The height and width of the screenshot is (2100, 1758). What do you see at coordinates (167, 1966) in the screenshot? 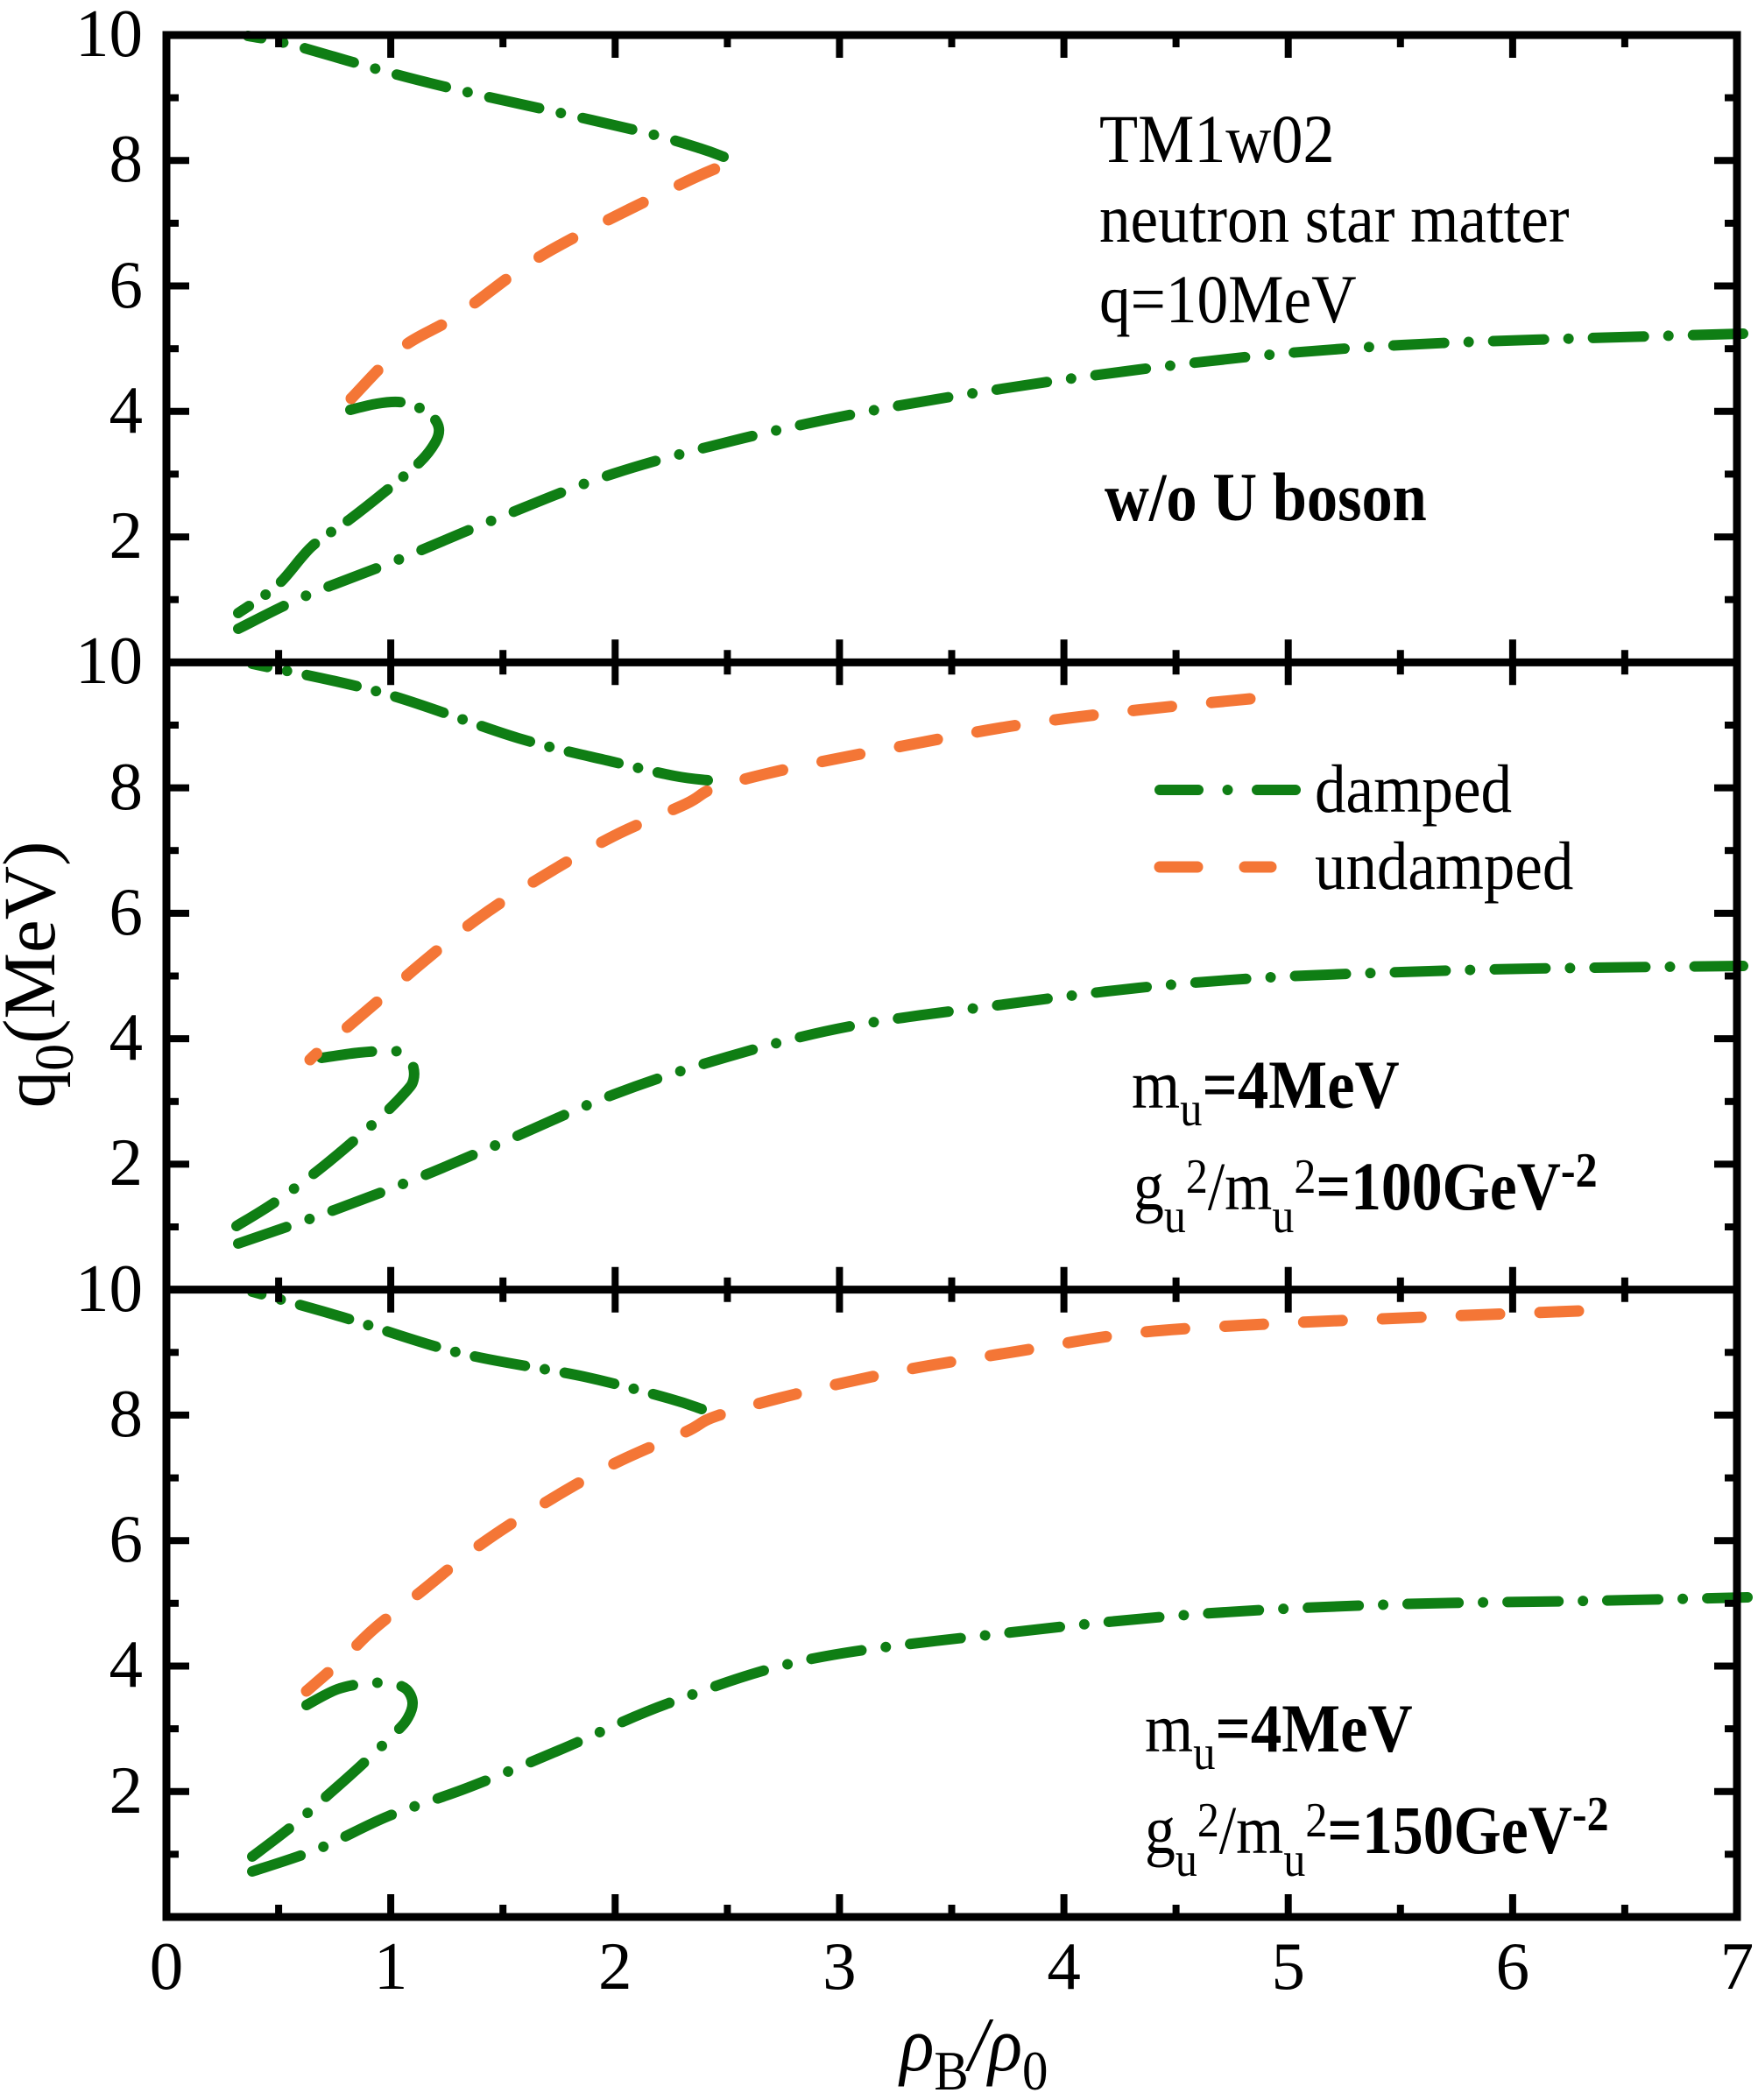
I see `svg-text: 0` at bounding box center [167, 1966].